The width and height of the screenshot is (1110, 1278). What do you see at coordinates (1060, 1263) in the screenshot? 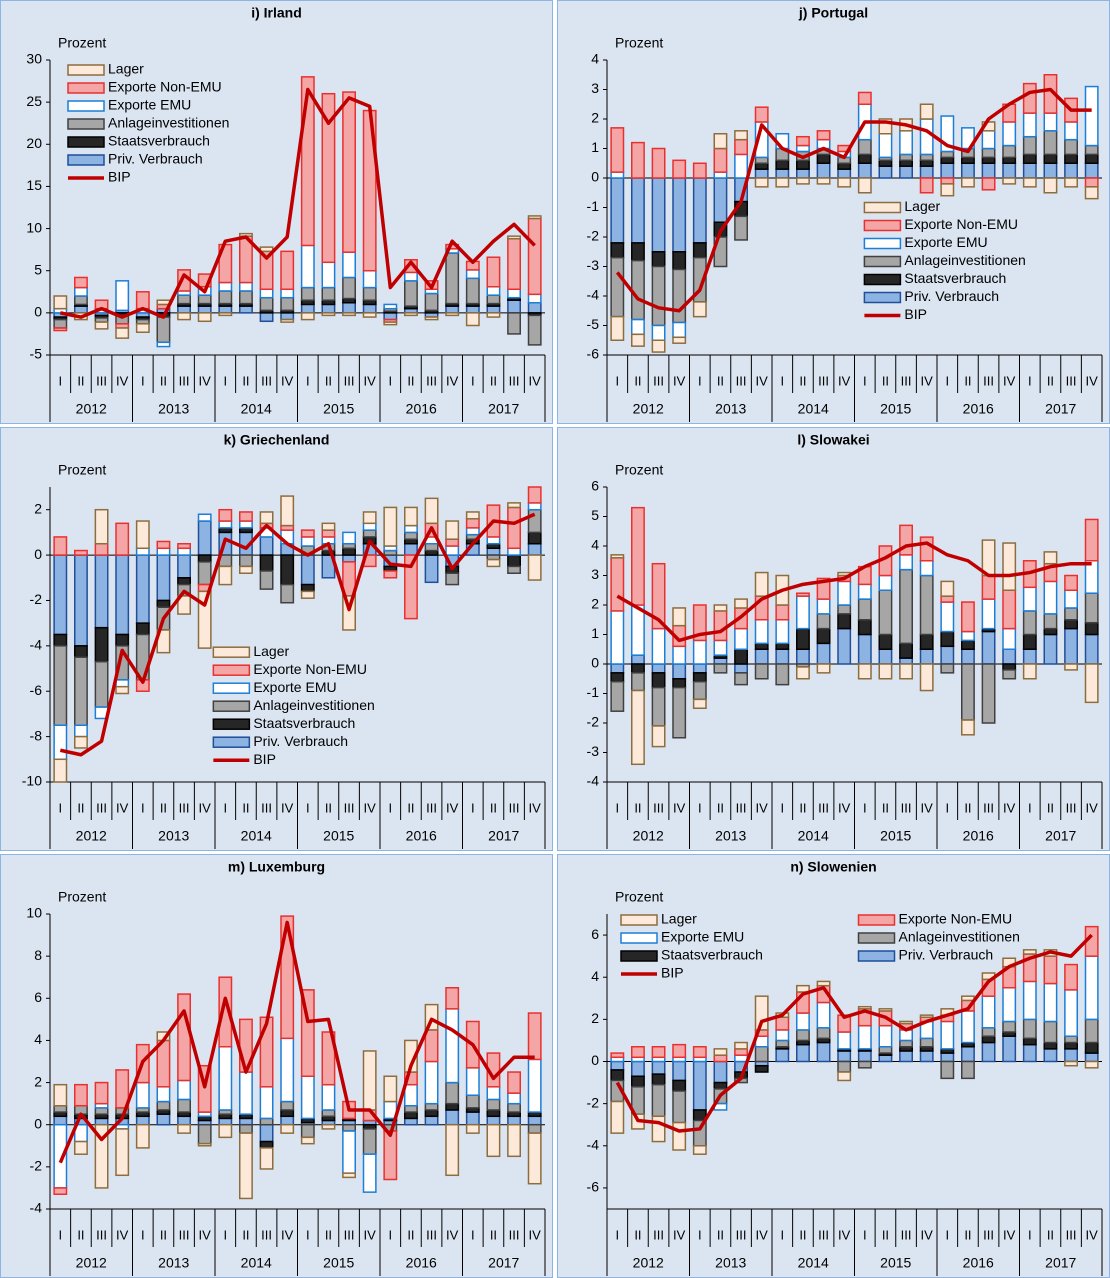
I see `x-group-label: 2017` at bounding box center [1060, 1263].